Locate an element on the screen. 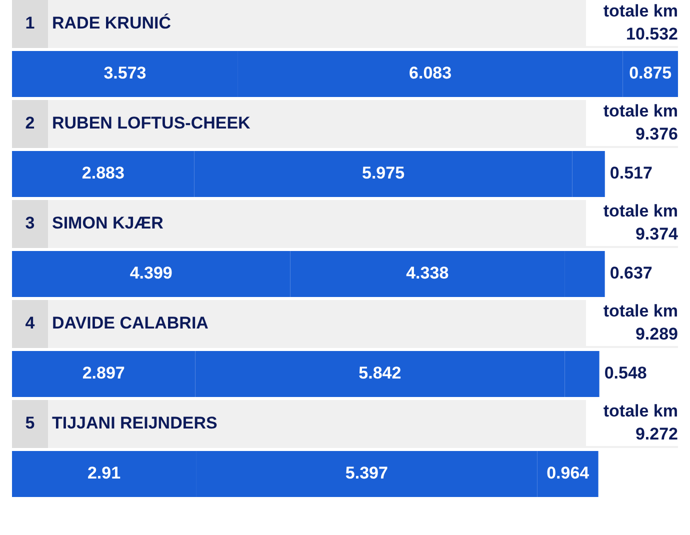 The height and width of the screenshot is (535, 690). data-label: 0.875 is located at coordinates (650, 73).